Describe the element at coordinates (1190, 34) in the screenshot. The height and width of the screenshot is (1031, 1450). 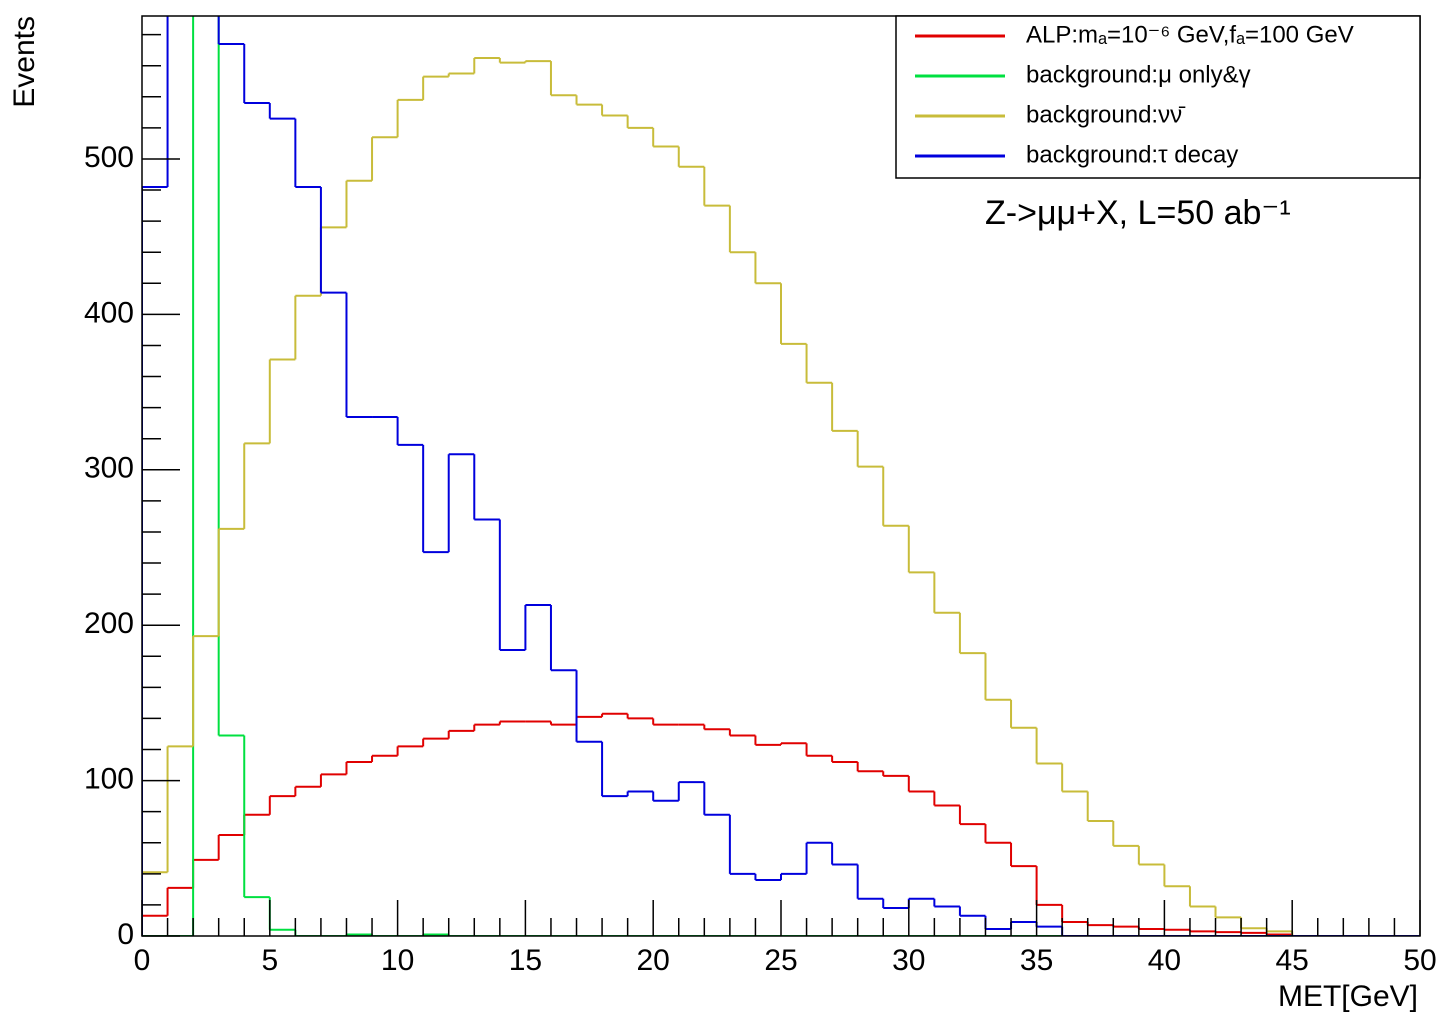
I see `legend-label: ALP:mₐ=10⁻⁶ GeV,fₐ=100 GeV` at that location.